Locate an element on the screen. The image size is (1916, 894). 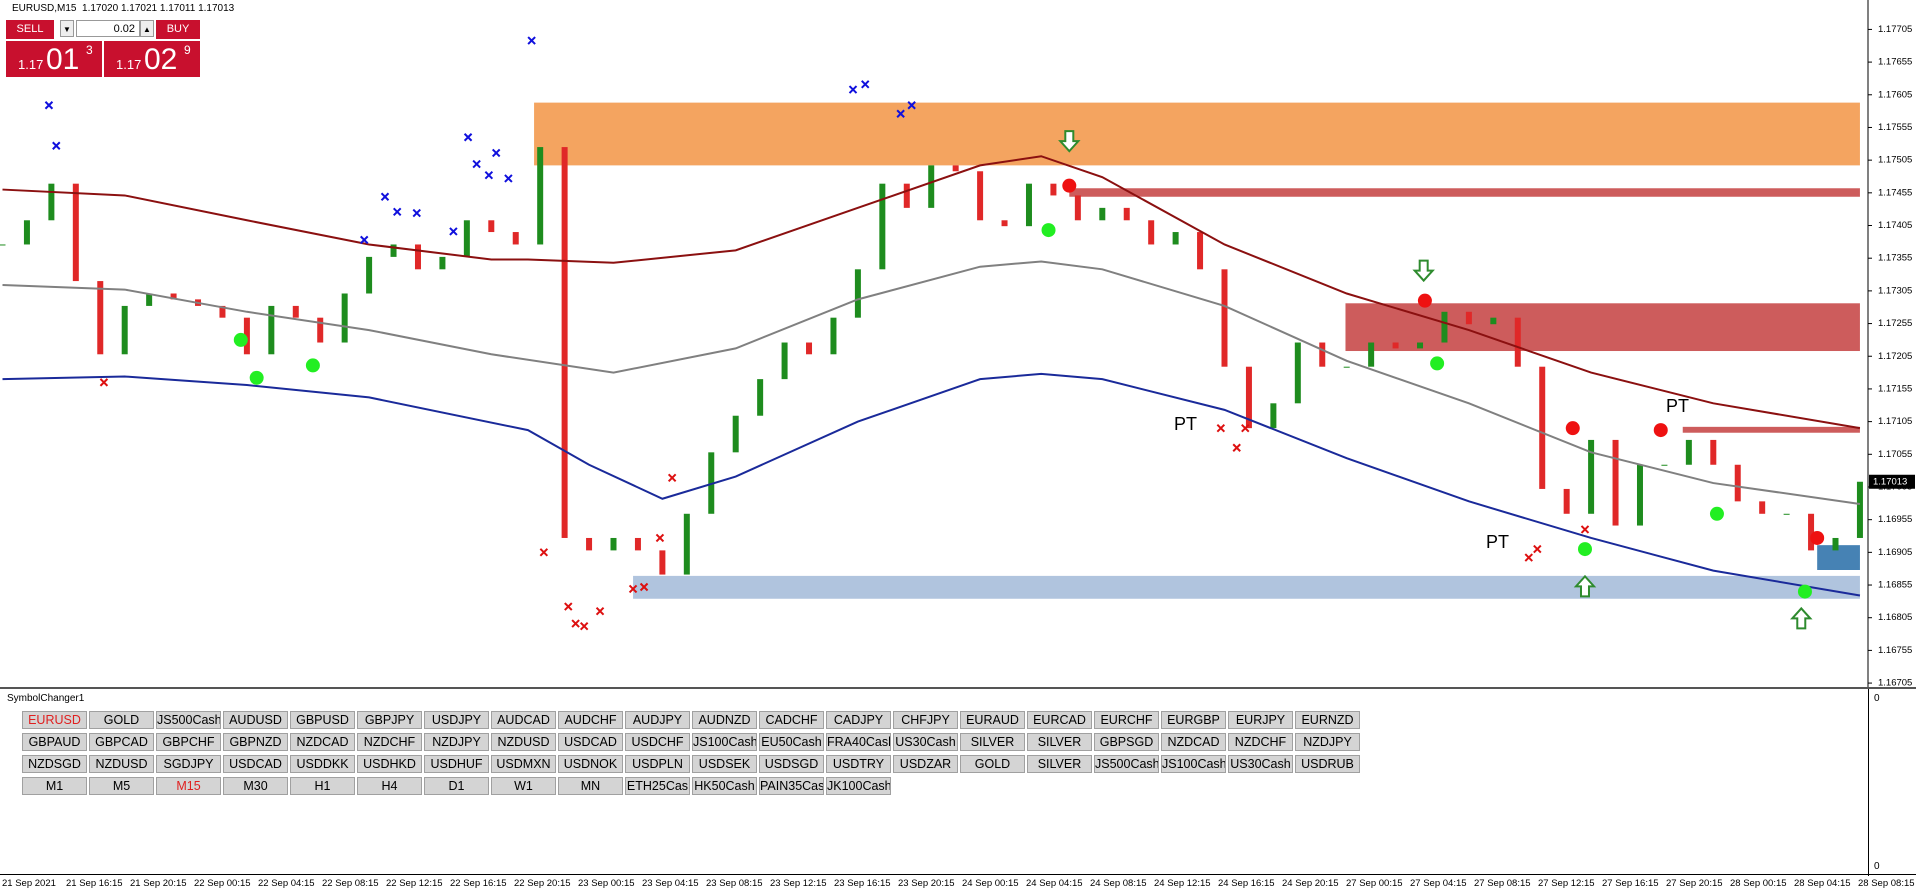
symbol-button: CADCHF is located at coordinates (791, 720).